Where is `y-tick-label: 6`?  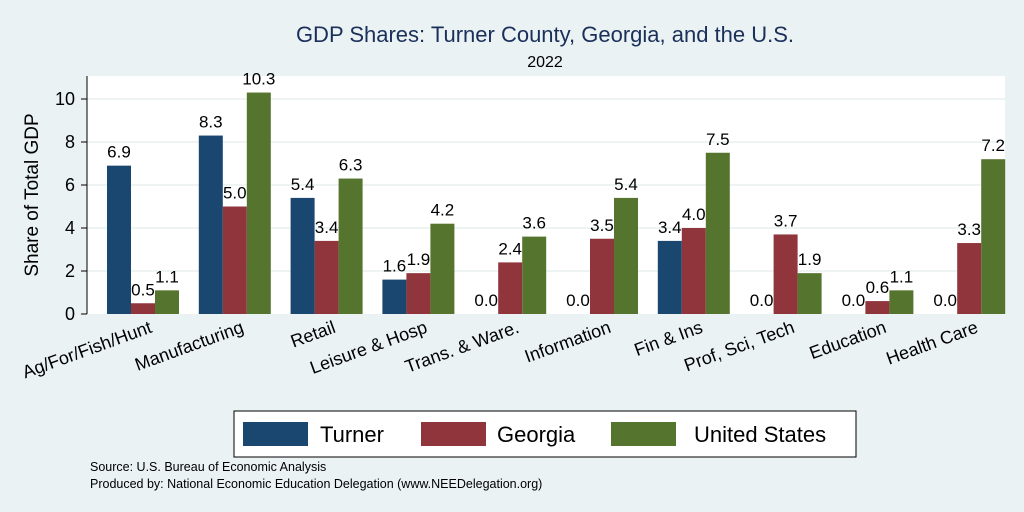
y-tick-label: 6 is located at coordinates (70, 185).